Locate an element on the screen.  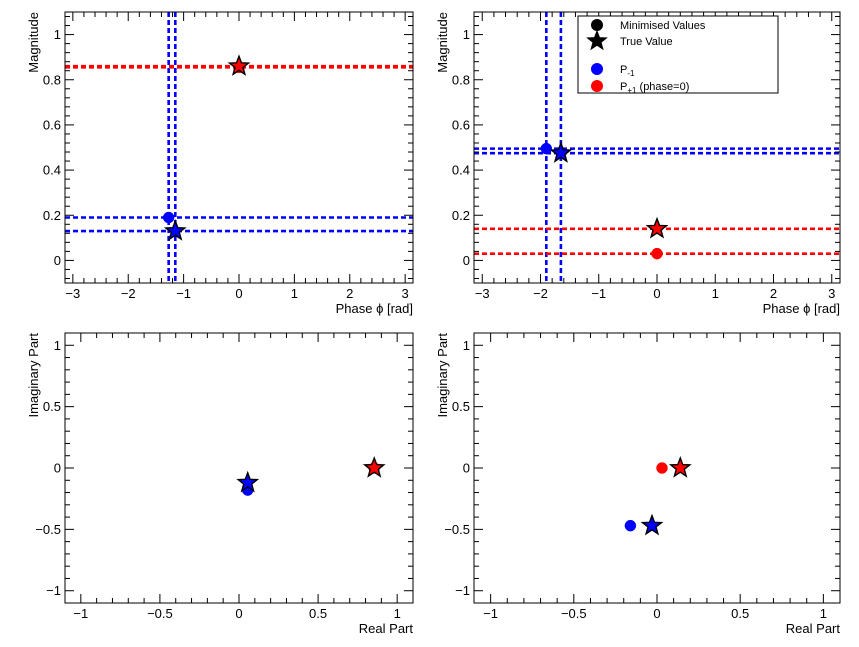
legend-entry-label: P+1 (phase=0) is located at coordinates (654, 88).